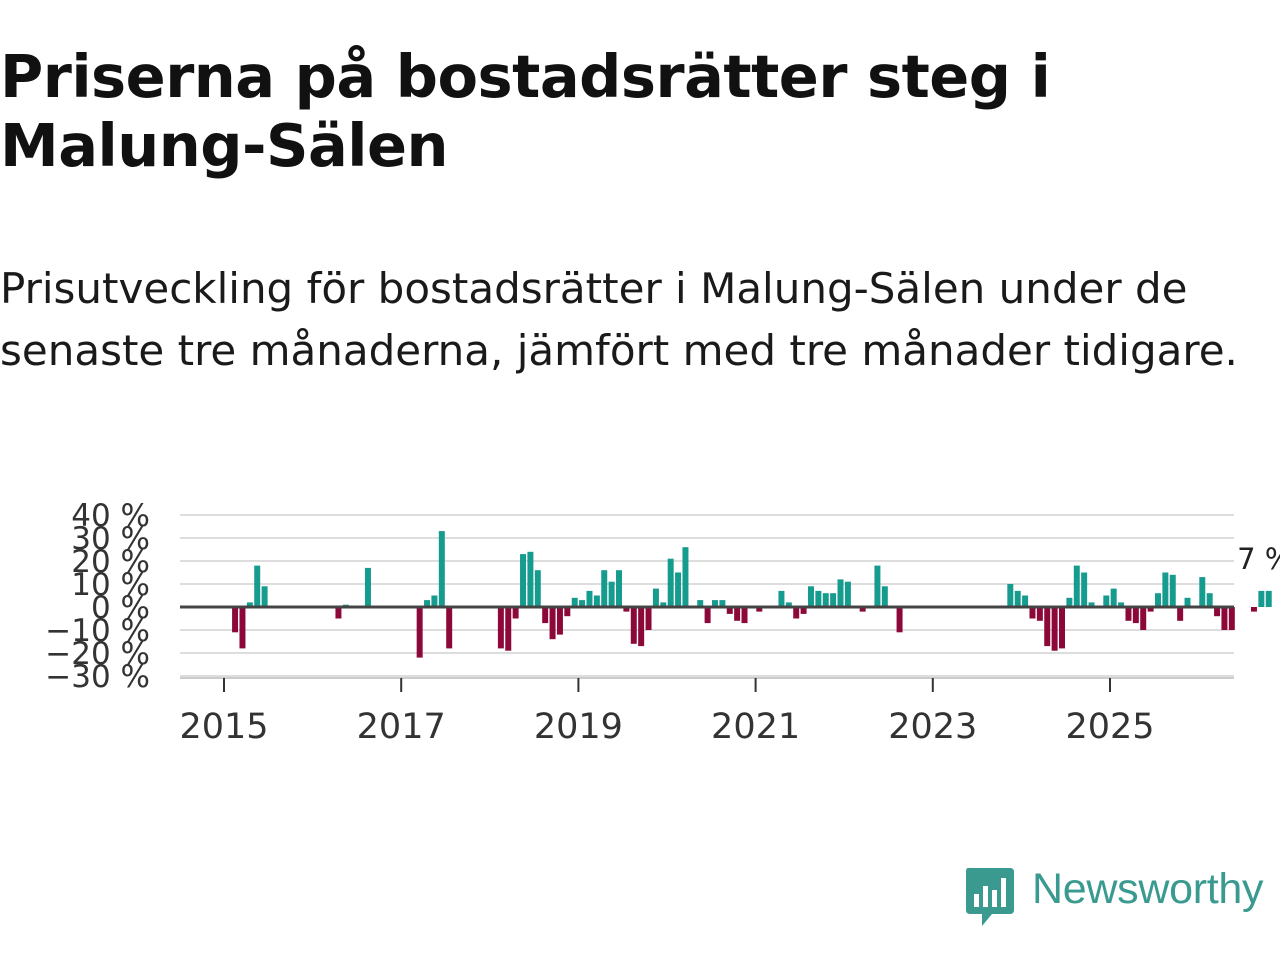 This screenshot has width=1280, height=960. Describe the element at coordinates (706, 712) in the screenshot. I see `x-axis: 2015 2017 2019 2021 2023 2025` at that location.